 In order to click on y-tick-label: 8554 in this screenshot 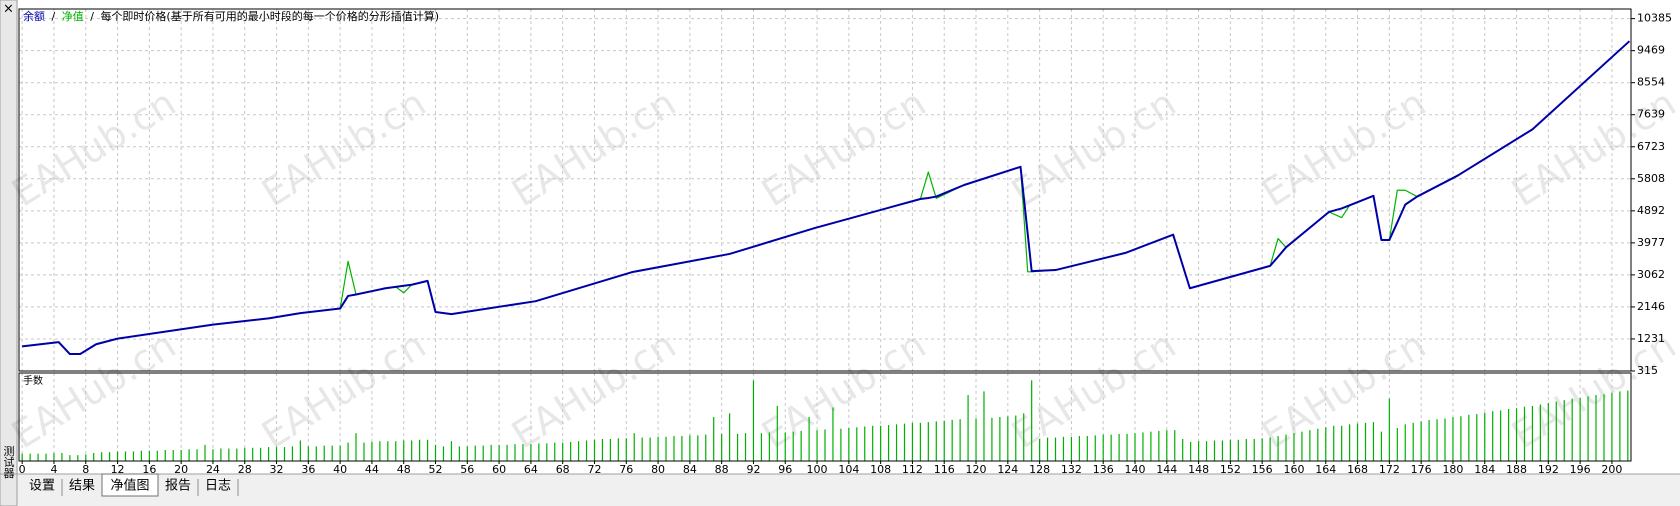, I will do `click(1651, 82)`.